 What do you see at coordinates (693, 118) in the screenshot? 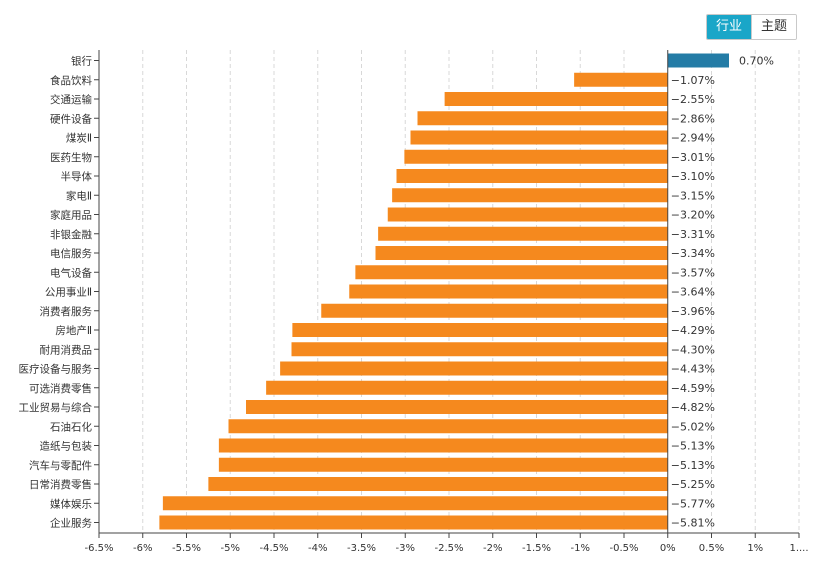
I see `value-label: −2.86%` at bounding box center [693, 118].